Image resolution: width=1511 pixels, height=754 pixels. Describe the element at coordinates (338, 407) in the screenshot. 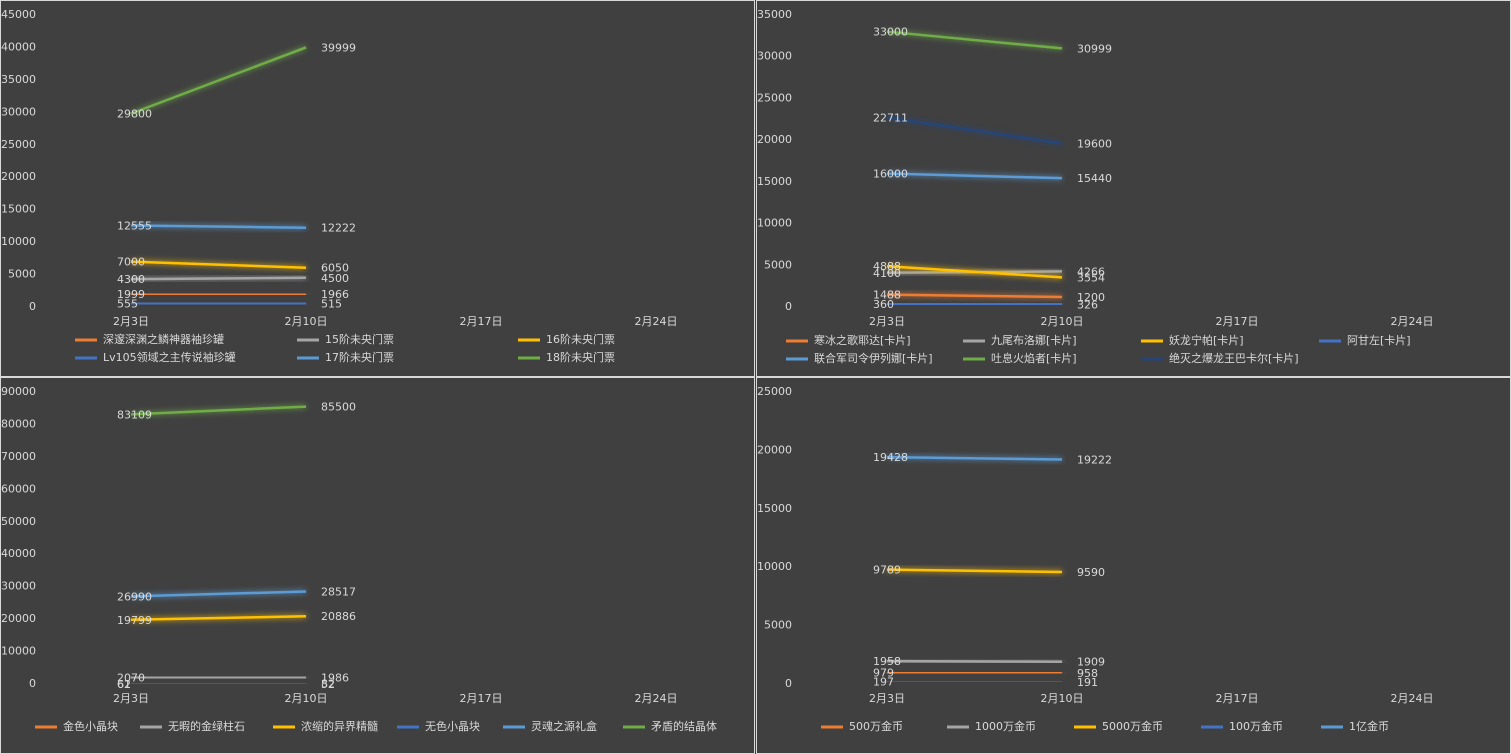

I see `data-label: 85500` at that location.